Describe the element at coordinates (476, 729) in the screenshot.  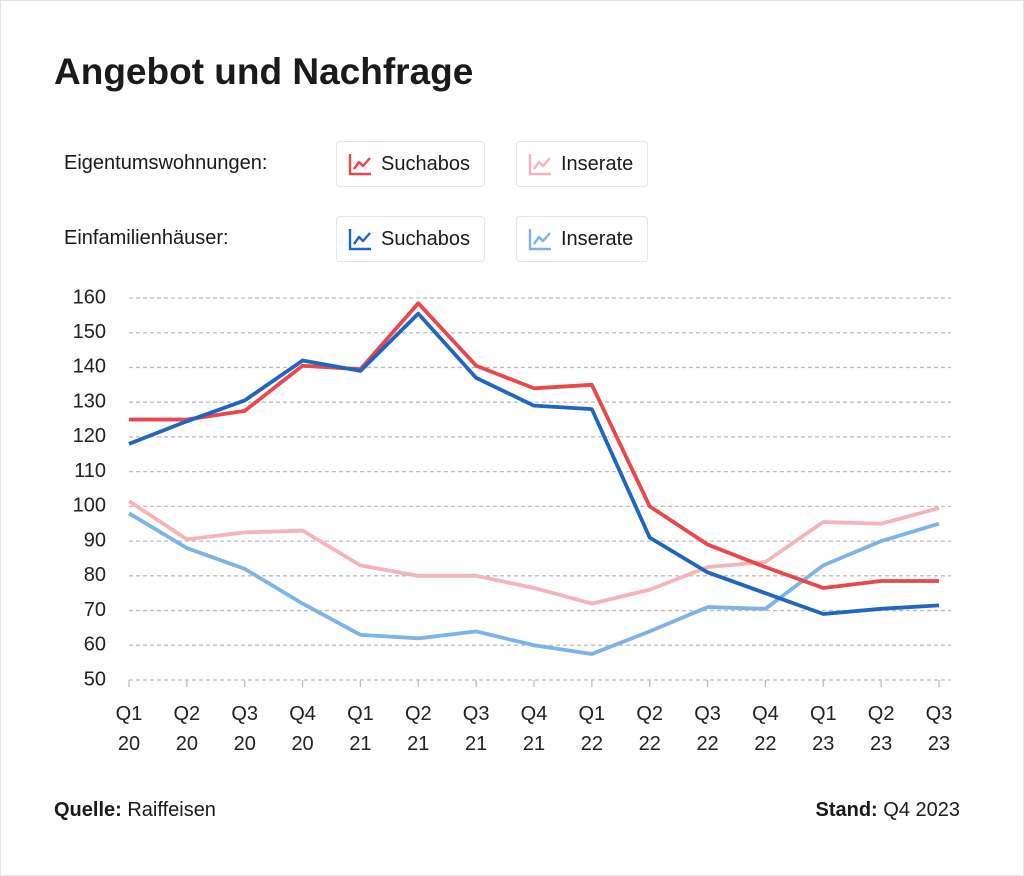
I see `x-tick-label: Q3 21` at that location.